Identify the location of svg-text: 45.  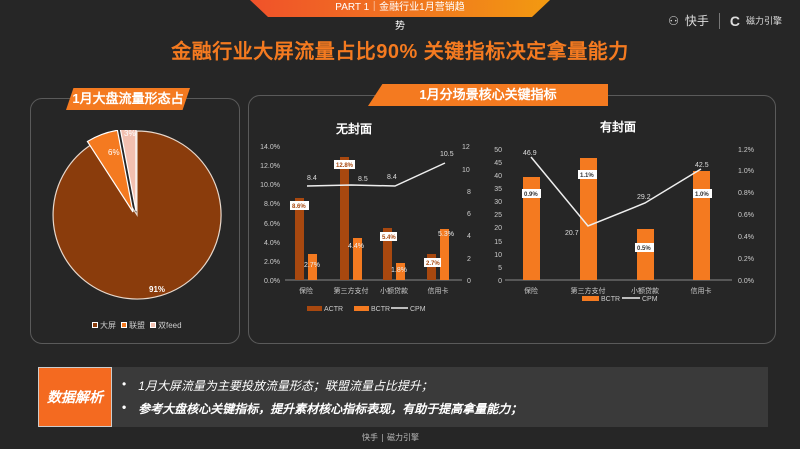
(498, 163).